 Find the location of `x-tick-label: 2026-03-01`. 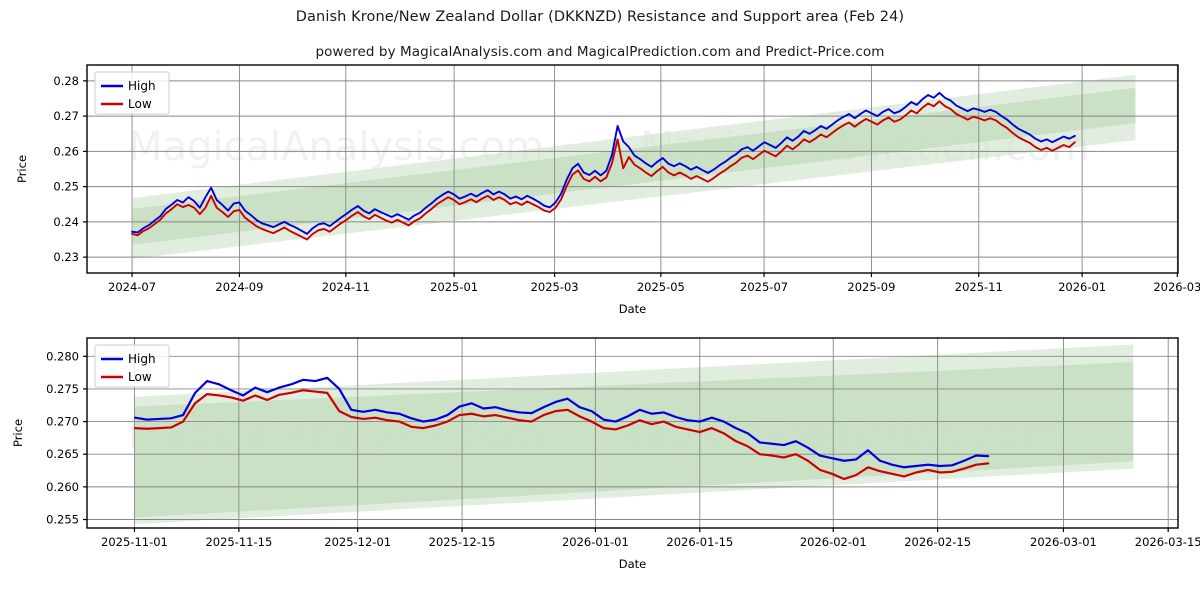

x-tick-label: 2026-03-01 is located at coordinates (1063, 542).